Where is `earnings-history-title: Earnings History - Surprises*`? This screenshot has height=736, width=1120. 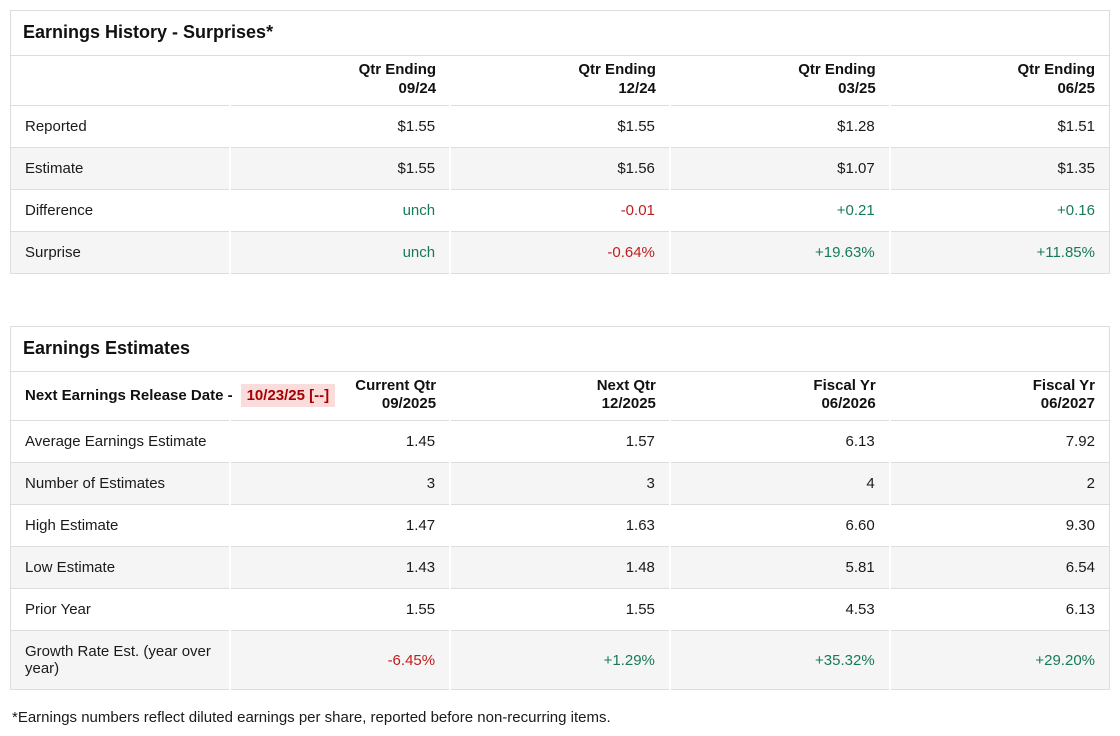 earnings-history-title: Earnings History - Surprises* is located at coordinates (560, 33).